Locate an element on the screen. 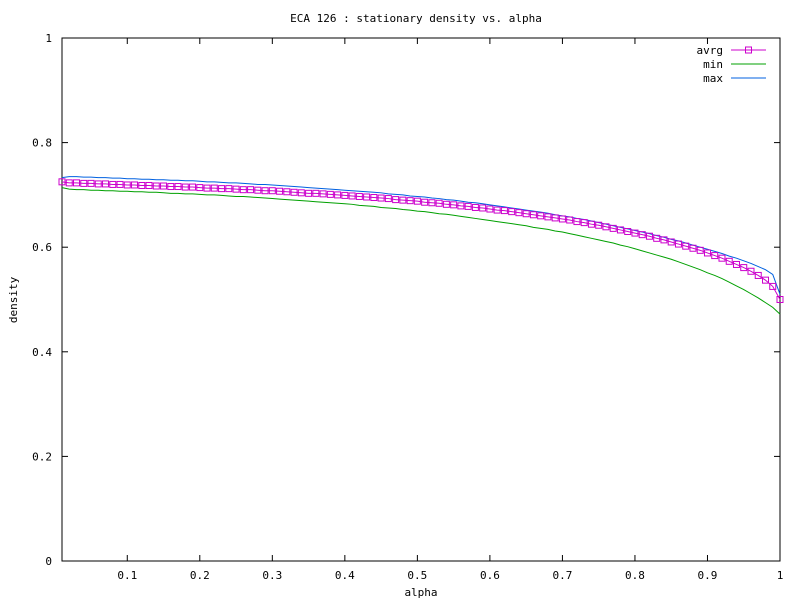  x-tick-label: 0.7 is located at coordinates (562, 575).